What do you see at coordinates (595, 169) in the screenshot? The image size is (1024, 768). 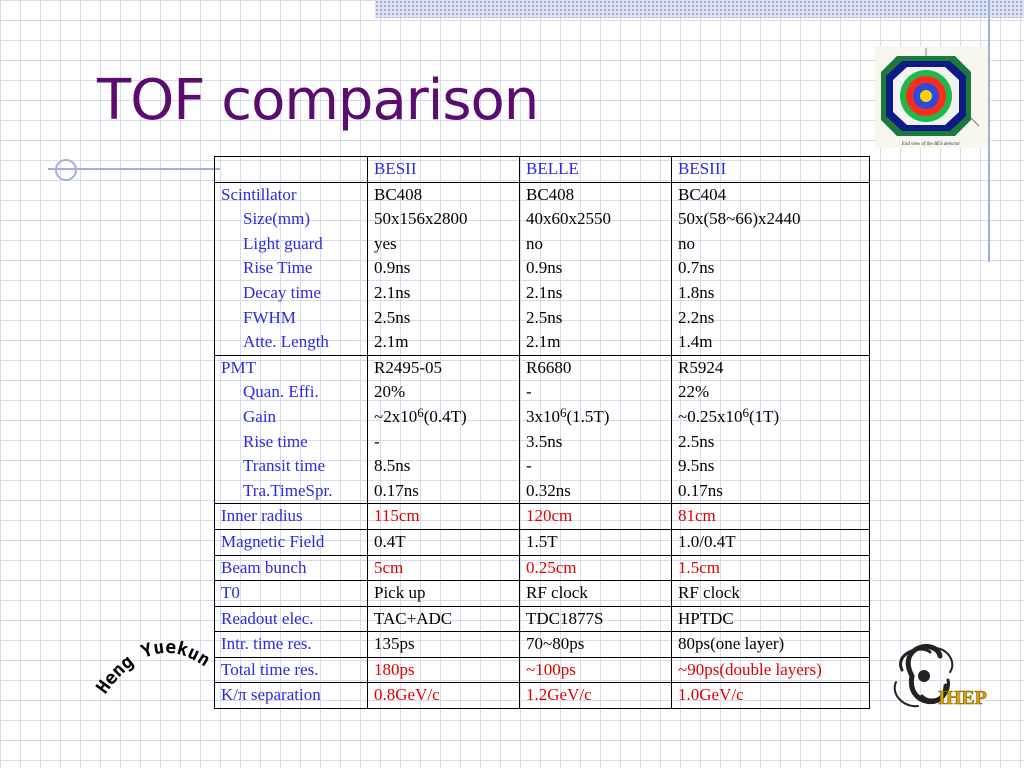 I see `header-belle: BELLE` at bounding box center [595, 169].